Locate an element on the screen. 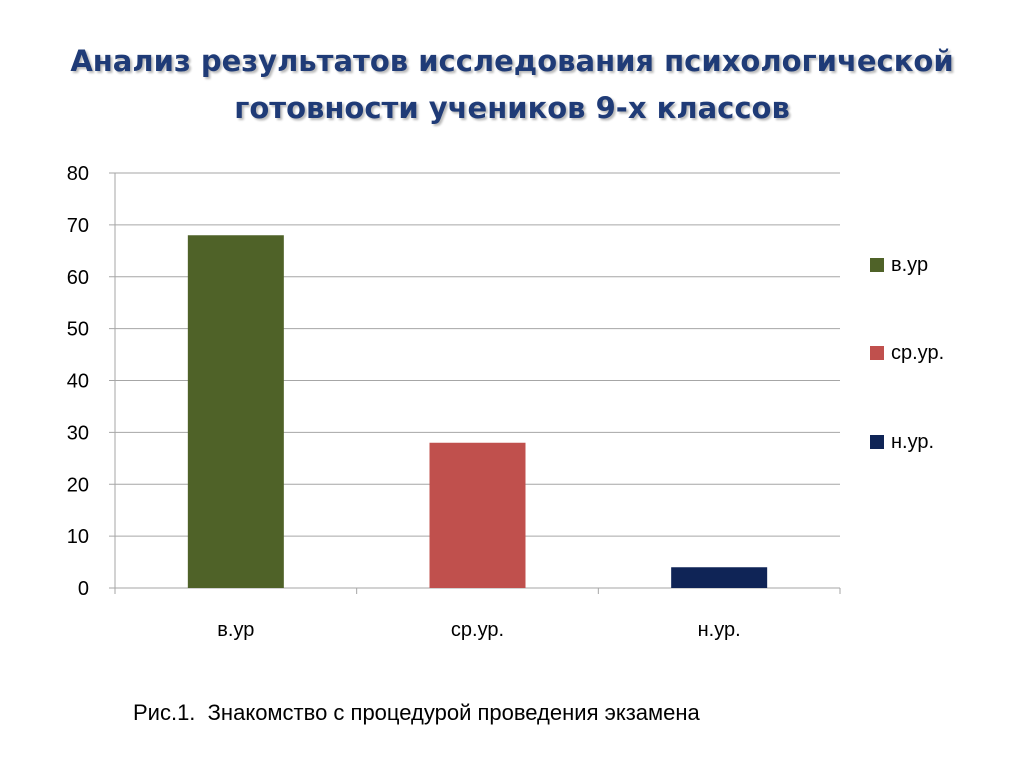 This screenshot has width=1024, height=767. legend-label-high: в.ур is located at coordinates (910, 264).